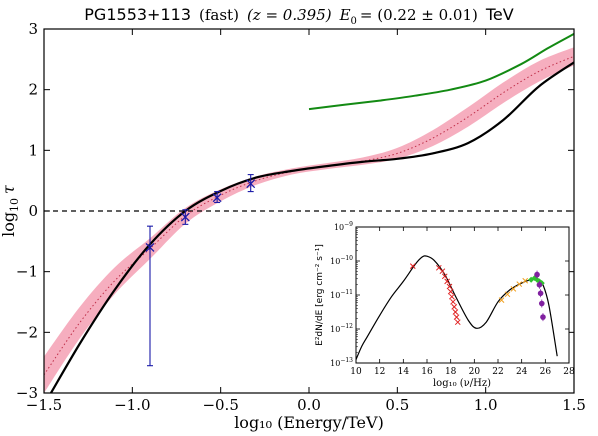 Image resolution: width=598 pixels, height=436 pixels. What do you see at coordinates (132, 405) in the screenshot?
I see `x-tick-label: −1.0` at bounding box center [132, 405].